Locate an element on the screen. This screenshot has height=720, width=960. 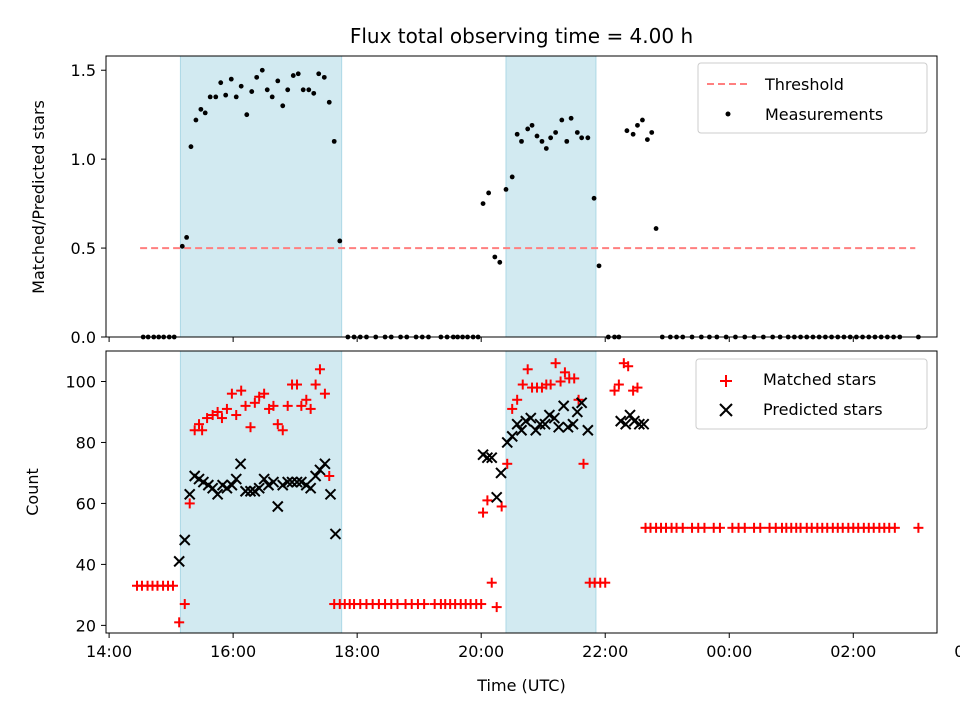
top-legend-box is located at coordinates (812, 98).